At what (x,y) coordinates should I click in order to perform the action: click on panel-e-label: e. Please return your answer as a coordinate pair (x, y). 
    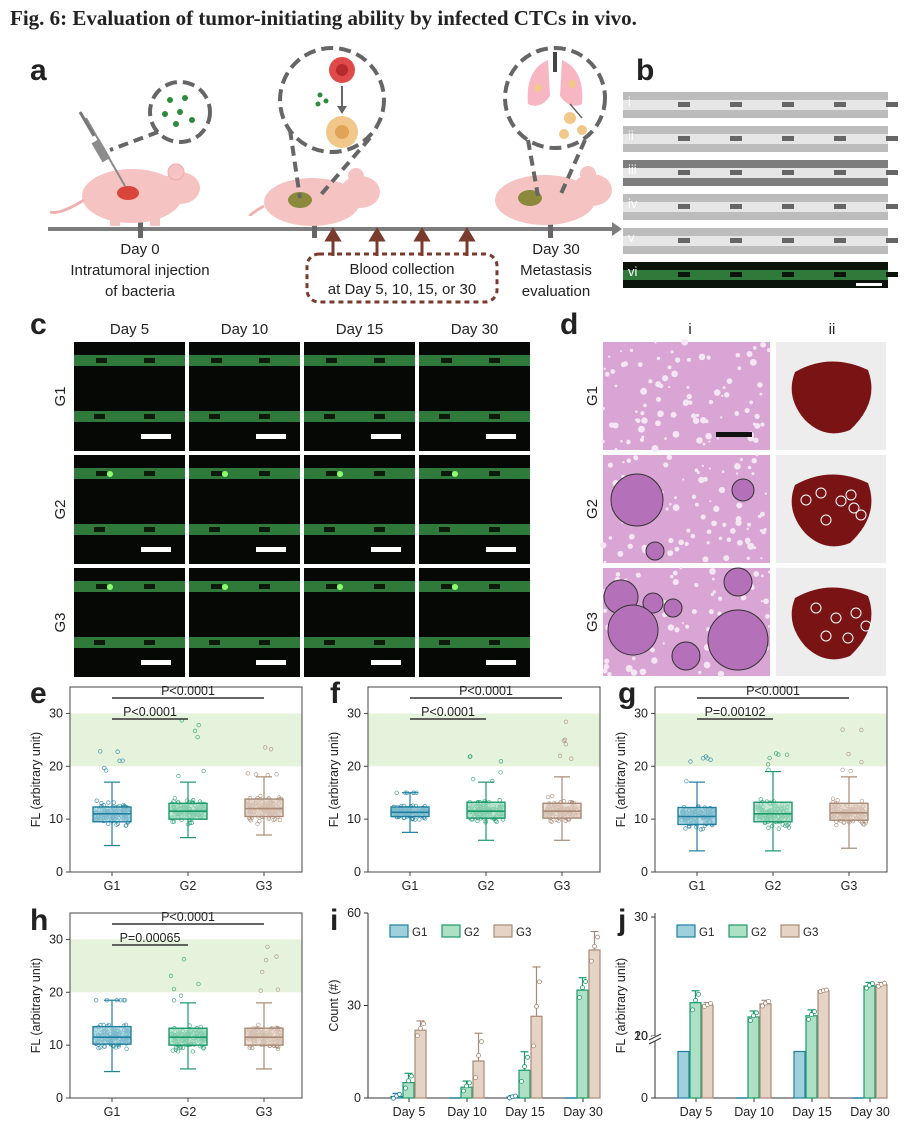
    Looking at the image, I should click on (38, 693).